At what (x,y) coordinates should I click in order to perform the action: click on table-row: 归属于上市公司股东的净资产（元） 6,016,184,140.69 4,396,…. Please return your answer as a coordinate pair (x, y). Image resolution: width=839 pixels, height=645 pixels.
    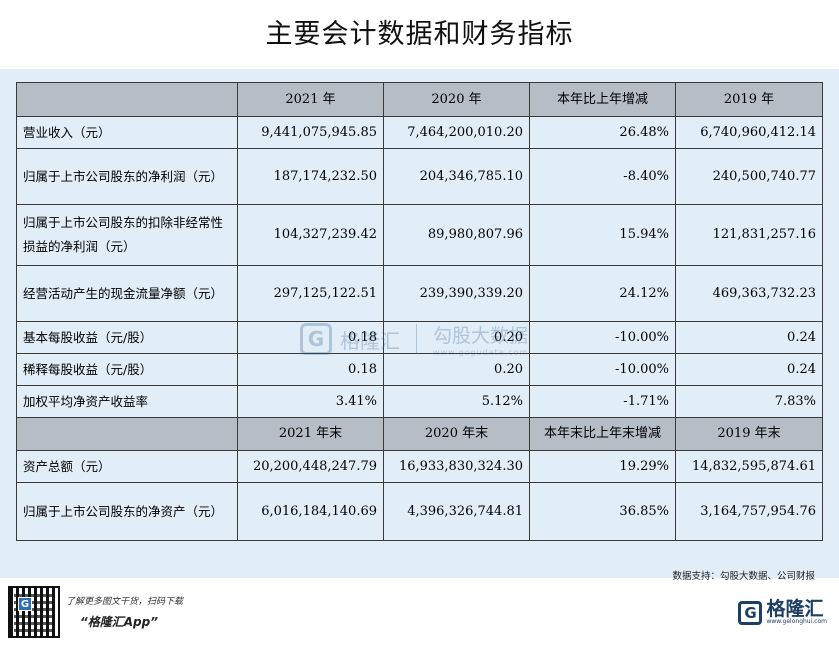
    Looking at the image, I should click on (419, 511).